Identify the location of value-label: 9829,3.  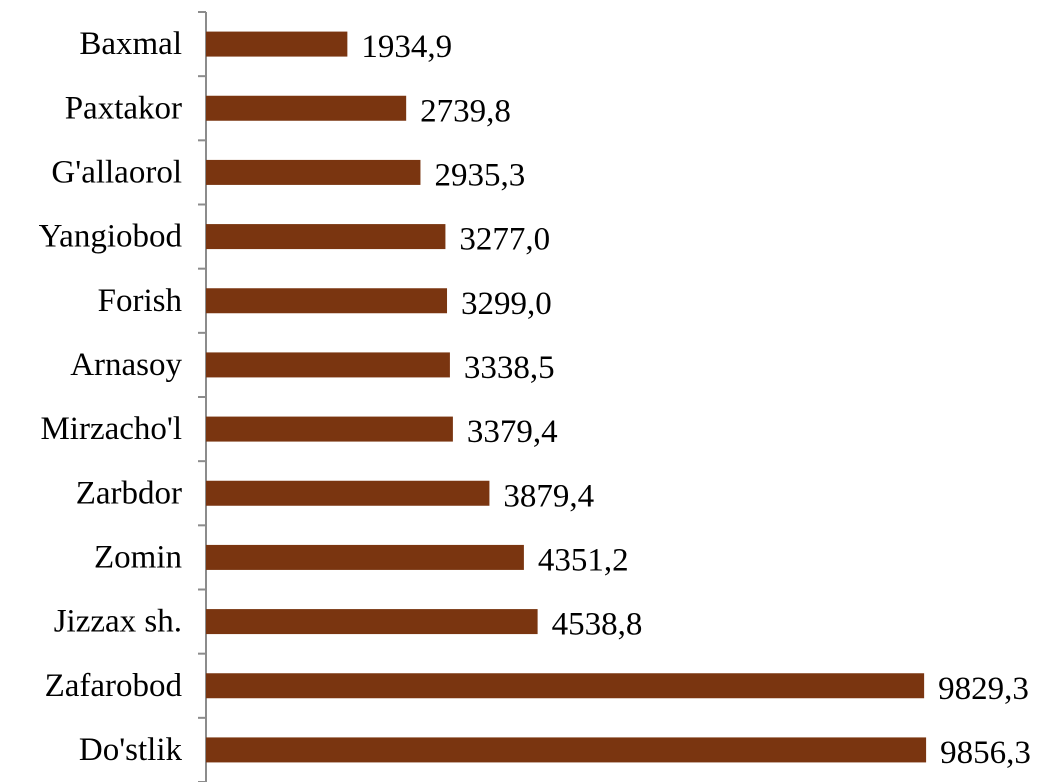
(983, 689).